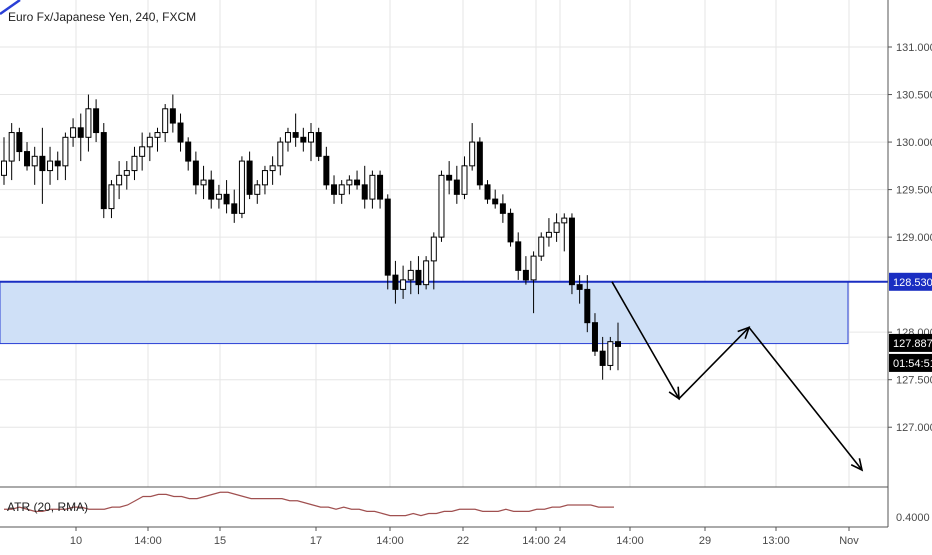 The width and height of the screenshot is (932, 555). I want to click on support-zone-rect, so click(424, 313).